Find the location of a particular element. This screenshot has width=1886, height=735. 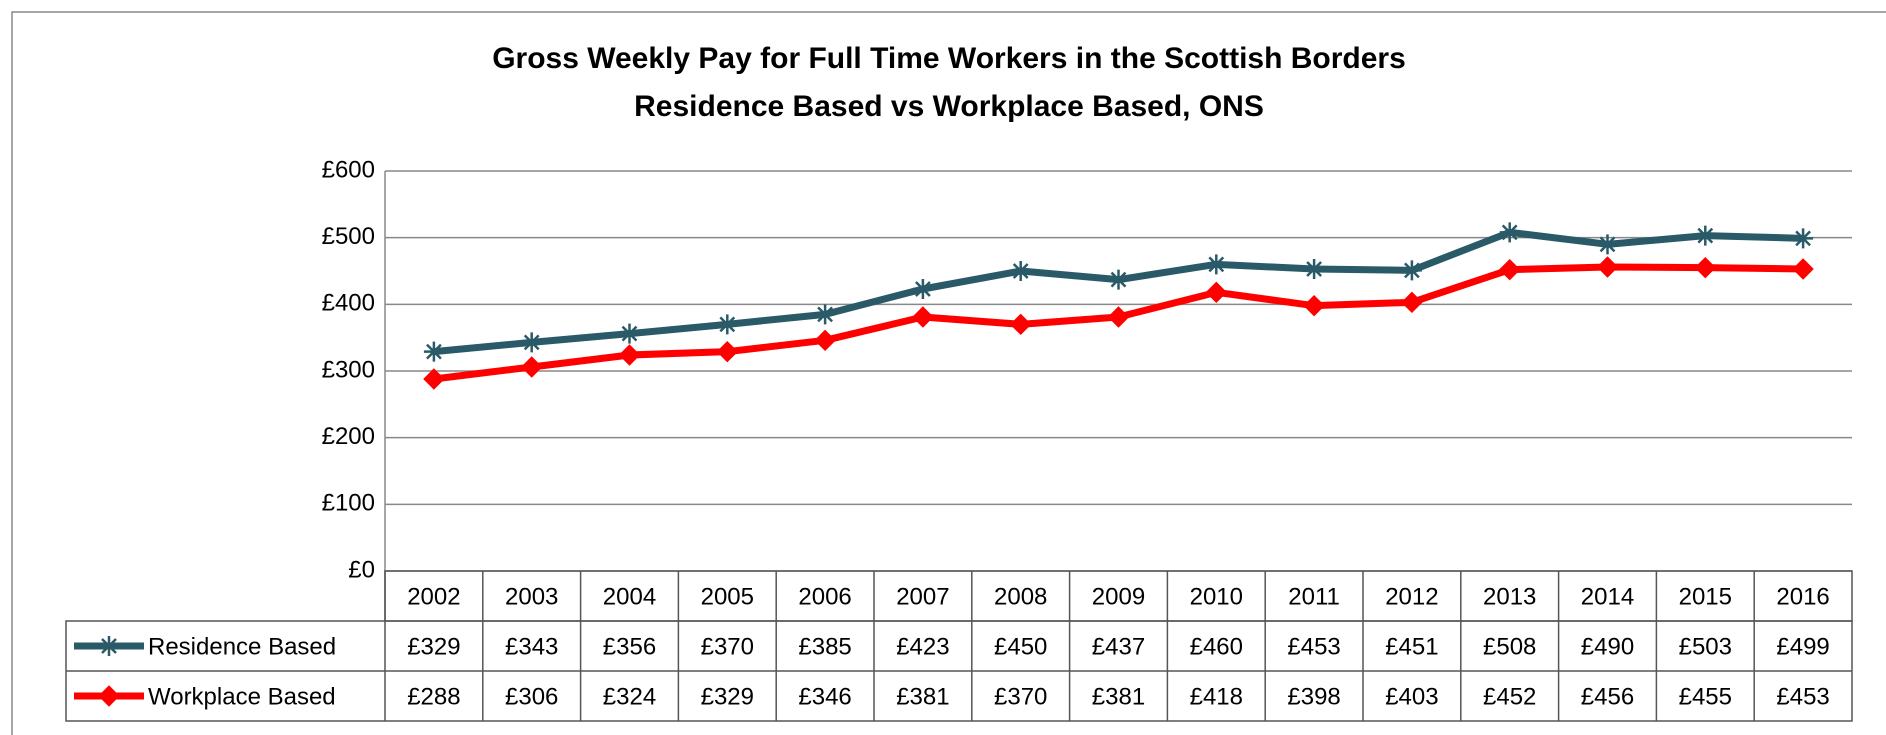

data-label: £437 is located at coordinates (1118, 646).